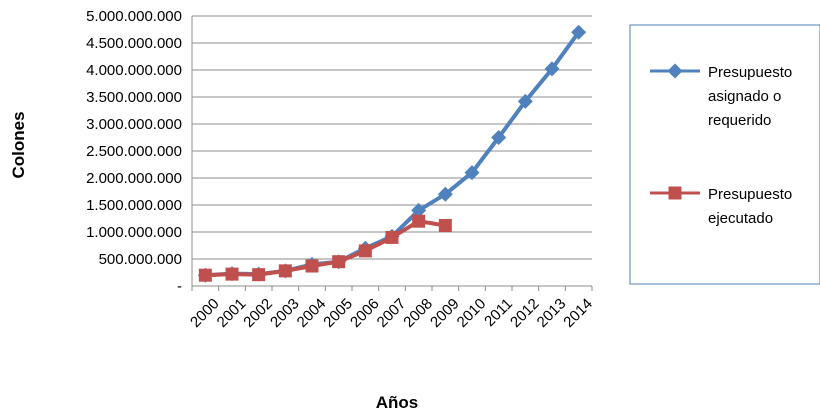 The image size is (820, 415). Describe the element at coordinates (134, 97) in the screenshot. I see `y-tick-label: 3.500.000.000` at that location.